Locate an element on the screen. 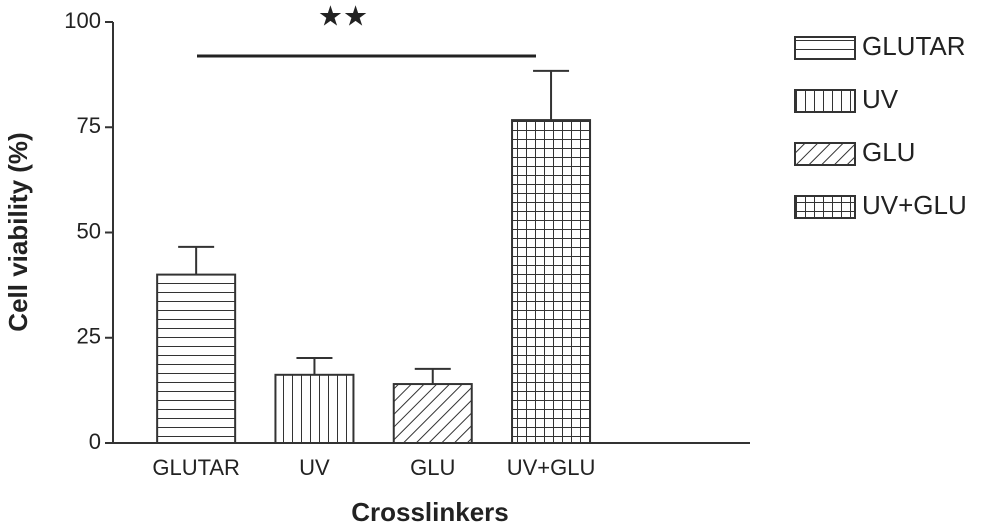  y-axis-title: Cell viability (%) is located at coordinates (18, 231).